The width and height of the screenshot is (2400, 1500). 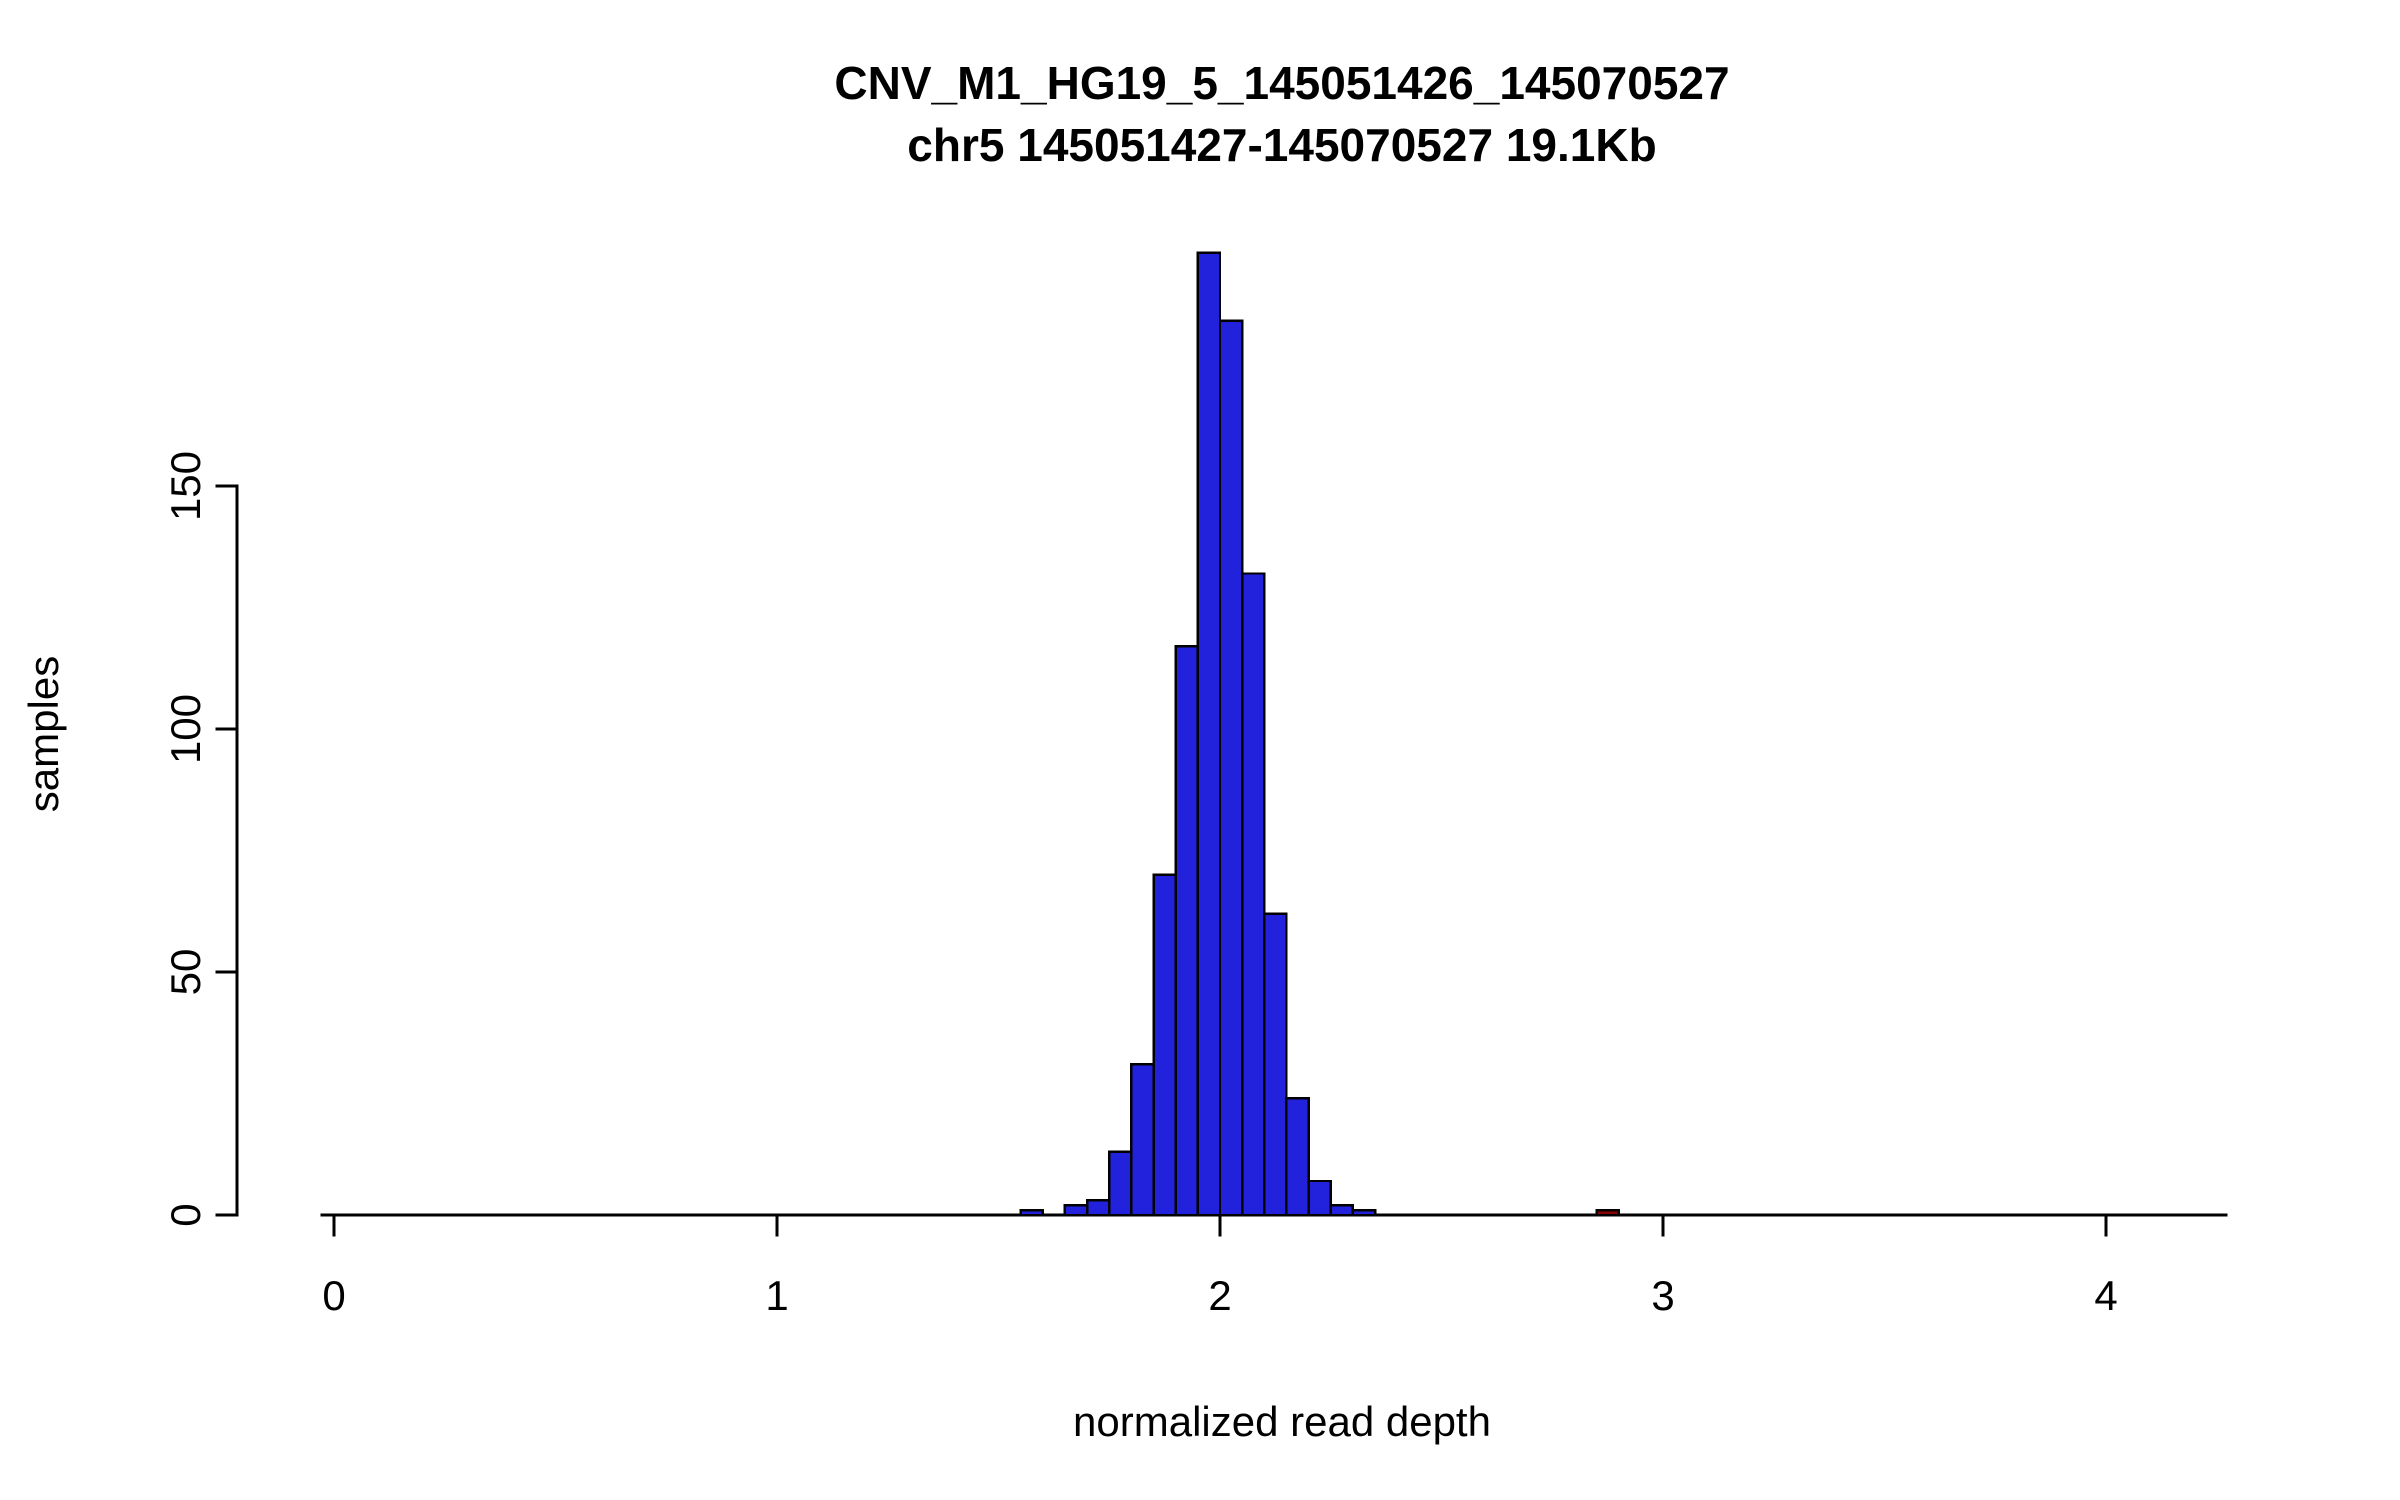 I want to click on y-tick-label: 100, so click(x=185, y=729).